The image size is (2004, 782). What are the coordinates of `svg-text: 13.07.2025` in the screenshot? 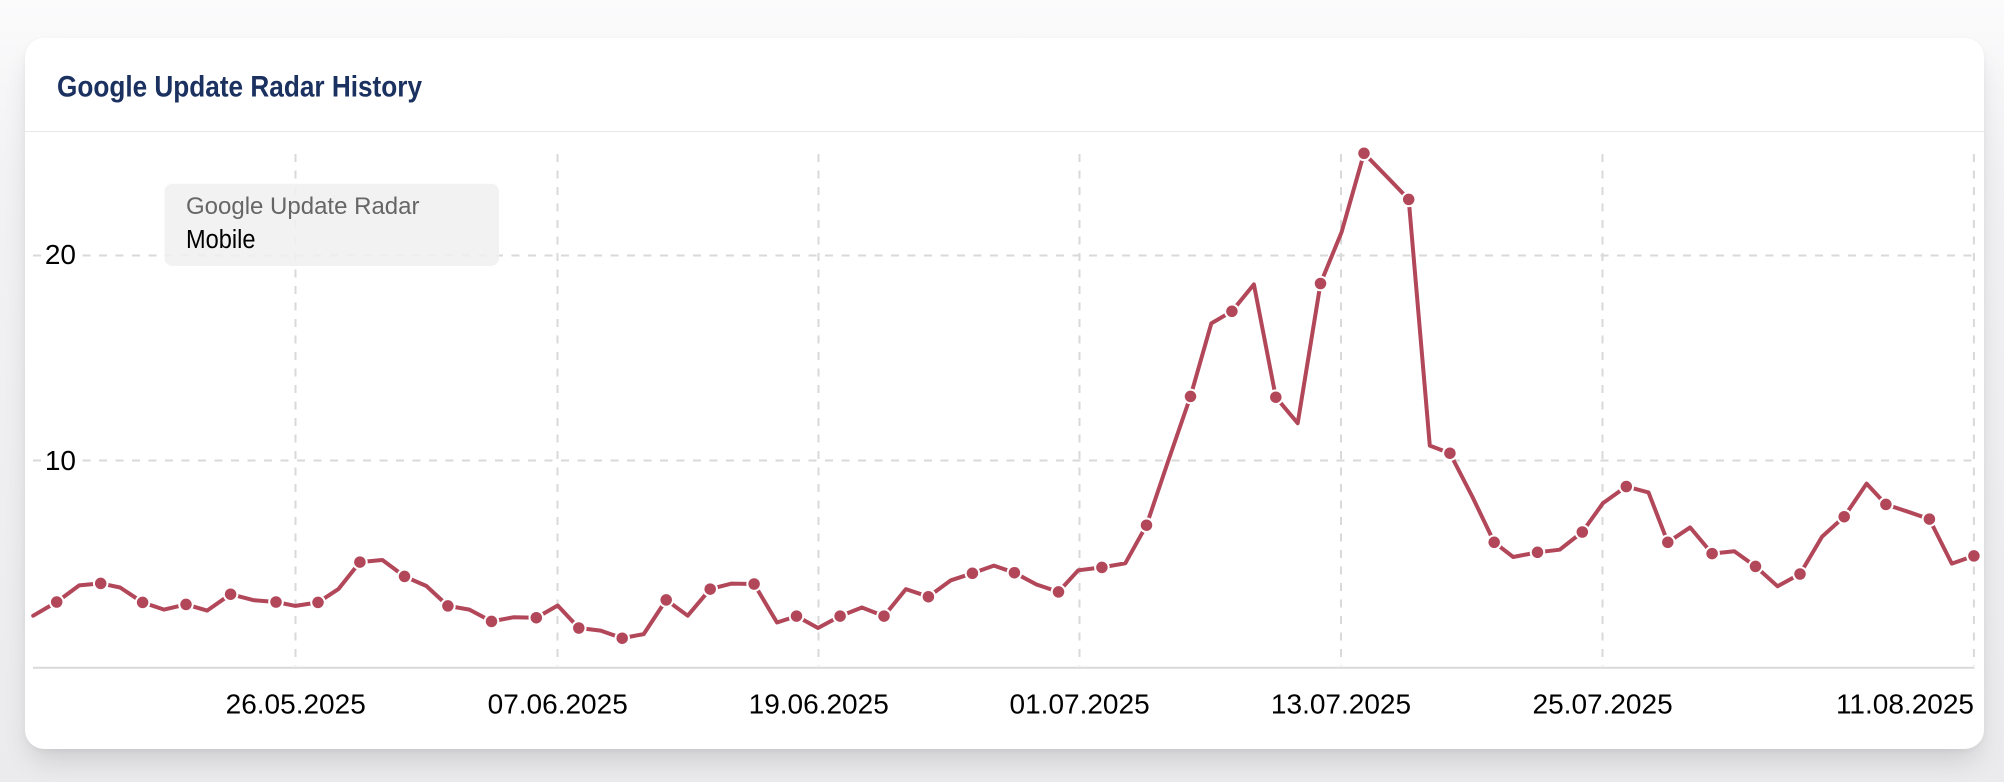 It's located at (1341, 704).